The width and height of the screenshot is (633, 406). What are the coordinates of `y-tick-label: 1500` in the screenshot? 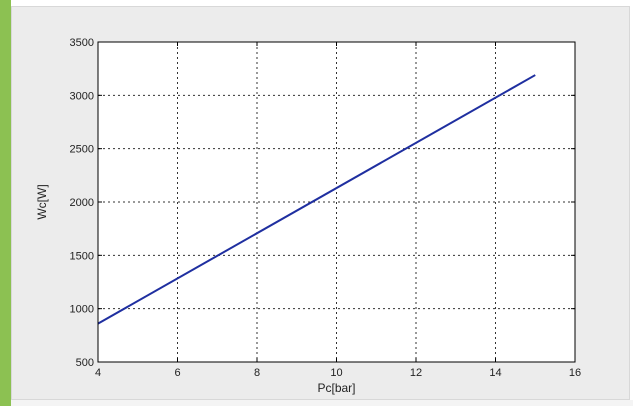 It's located at (82, 256).